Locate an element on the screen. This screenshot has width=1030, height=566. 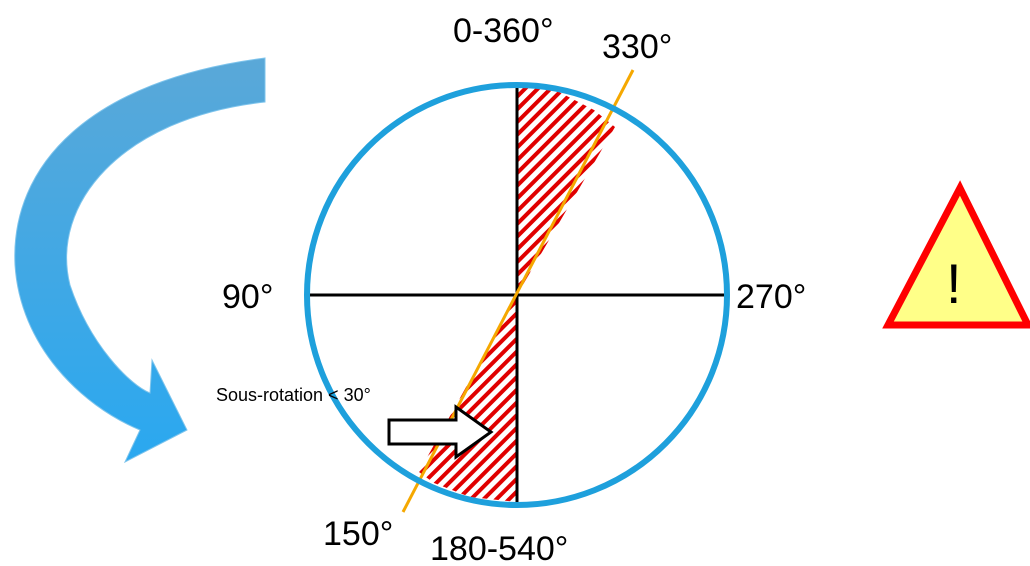
label-top: 0-360° is located at coordinates (503, 31).